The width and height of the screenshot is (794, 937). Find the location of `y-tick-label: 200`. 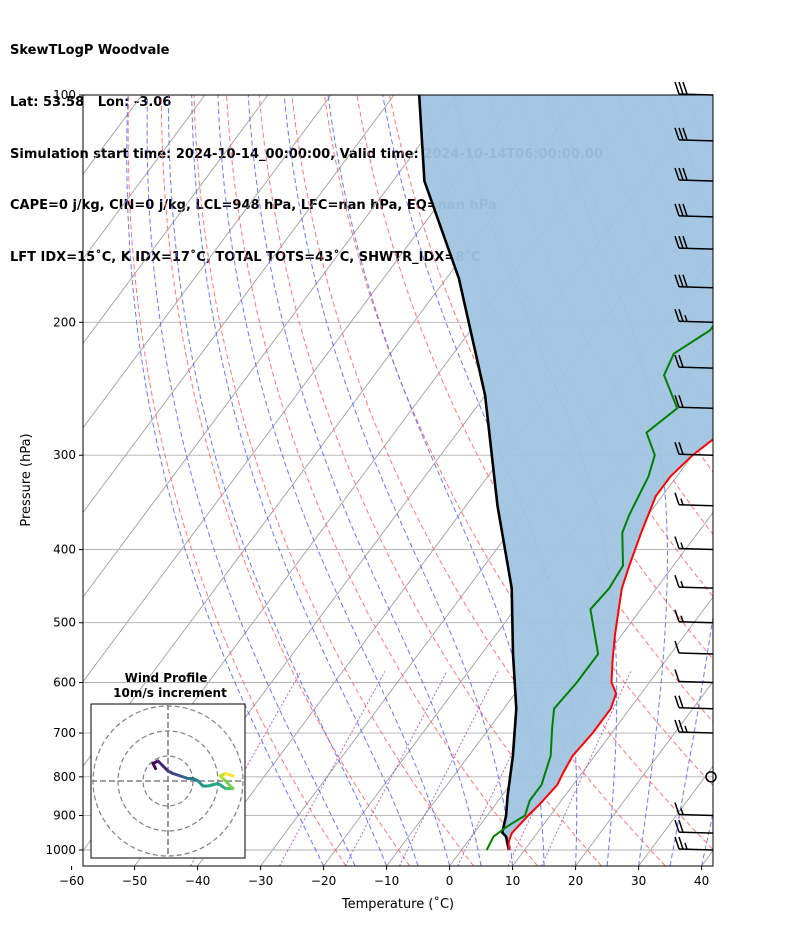

y-tick-label: 200 is located at coordinates (64, 322).